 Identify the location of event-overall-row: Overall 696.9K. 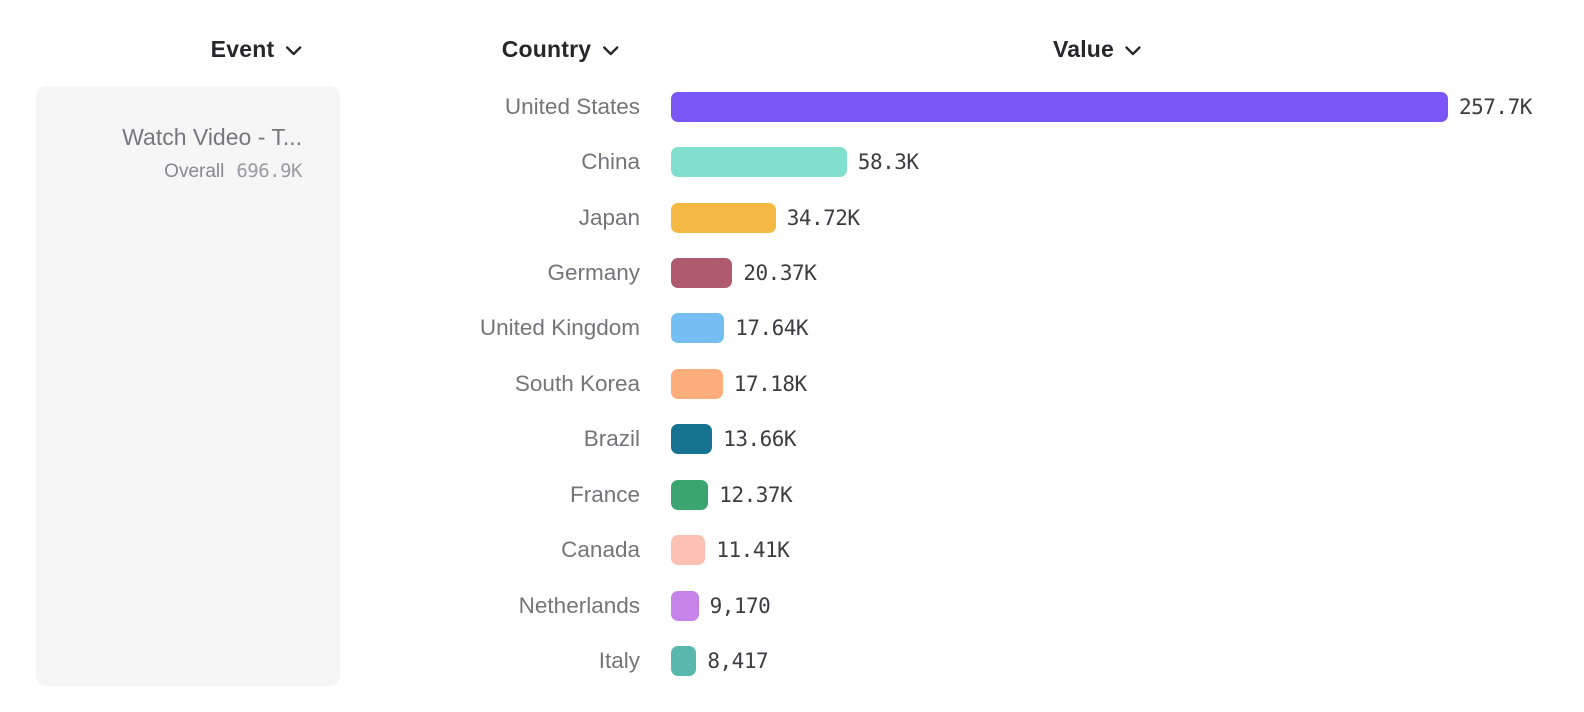
(179, 171).